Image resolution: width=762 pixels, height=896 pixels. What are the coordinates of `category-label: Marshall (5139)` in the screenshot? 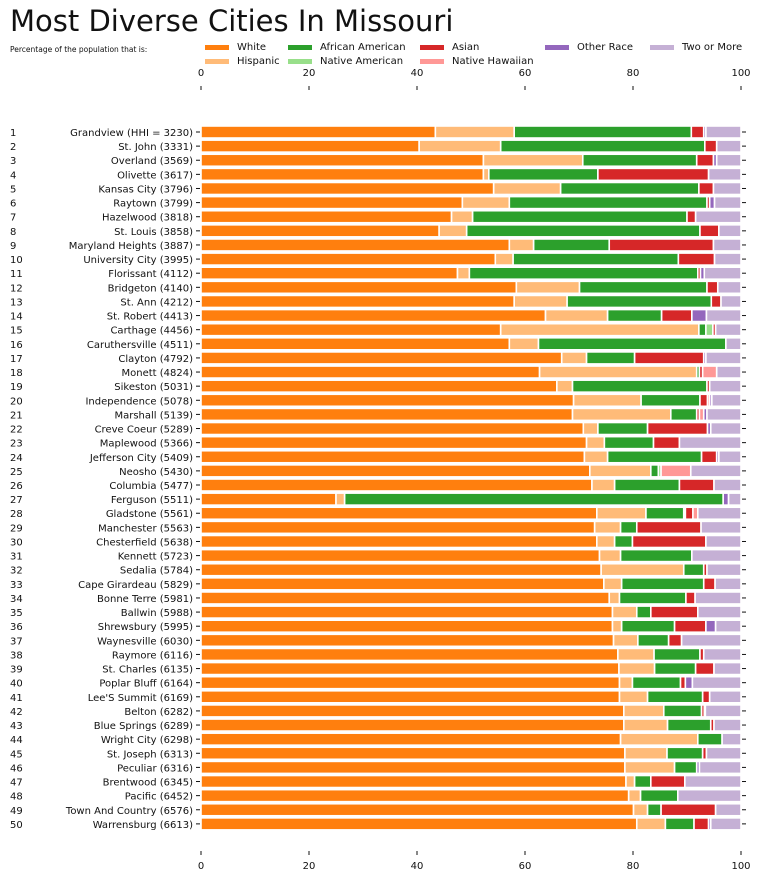 It's located at (153, 415).